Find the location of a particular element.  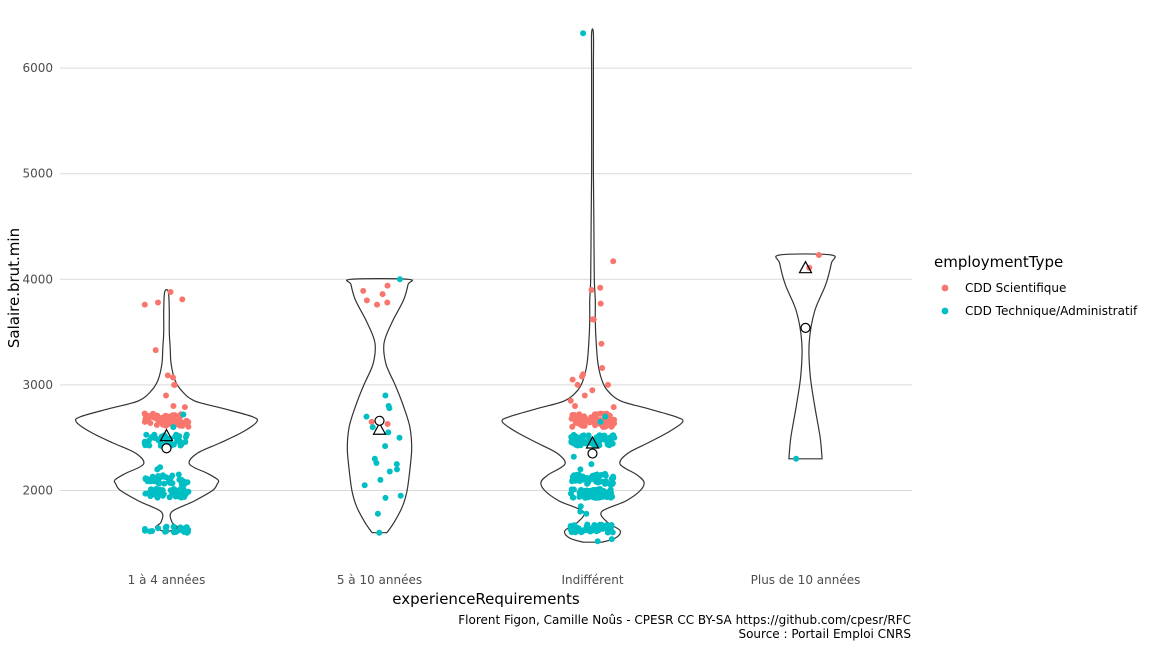

x-tick-label: Plus de 10 années is located at coordinates (806, 580).